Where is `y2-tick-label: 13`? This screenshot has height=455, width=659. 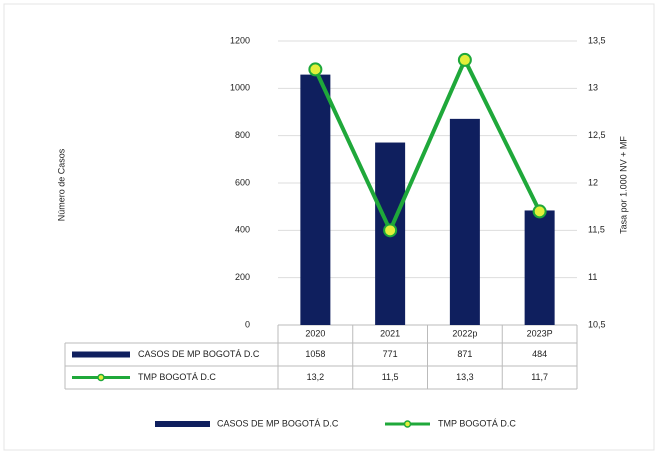
y2-tick-label: 13 is located at coordinates (593, 88).